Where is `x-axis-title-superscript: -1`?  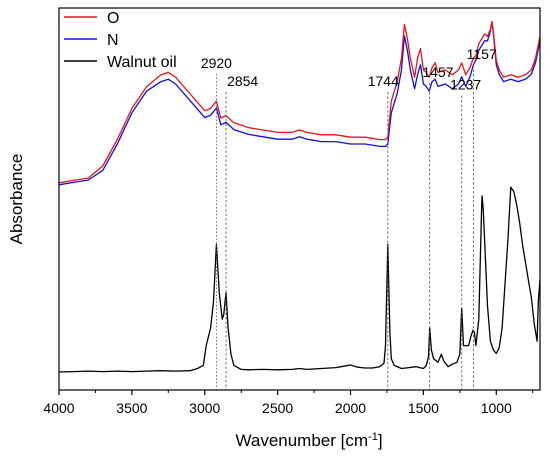 x-axis-title-superscript: -1 is located at coordinates (373, 437).